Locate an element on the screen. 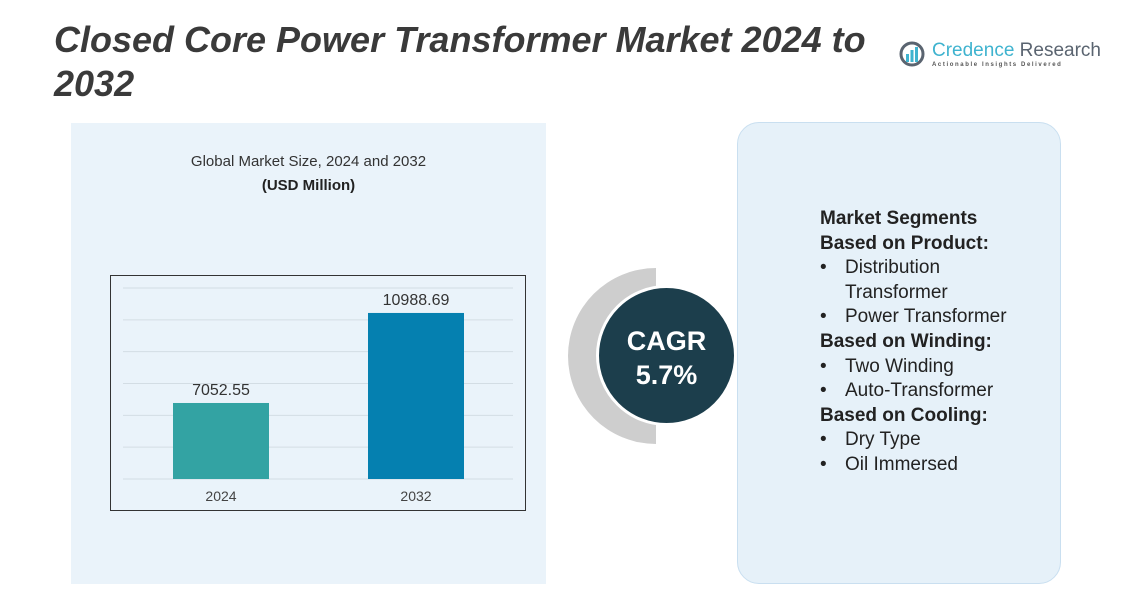 This screenshot has width=1136, height=595. logo-tagline: Actionable Insights Delivered is located at coordinates (997, 65).